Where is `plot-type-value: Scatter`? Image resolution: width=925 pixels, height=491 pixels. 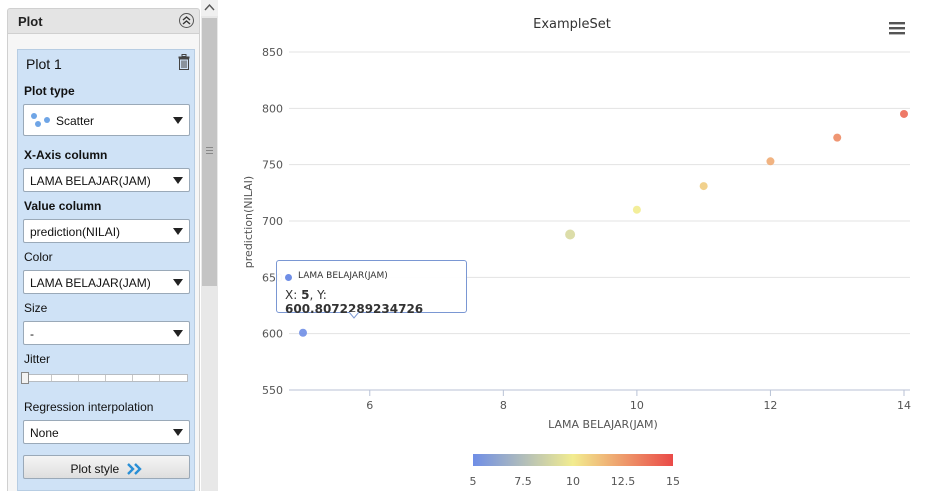
plot-type-value: Scatter is located at coordinates (75, 121).